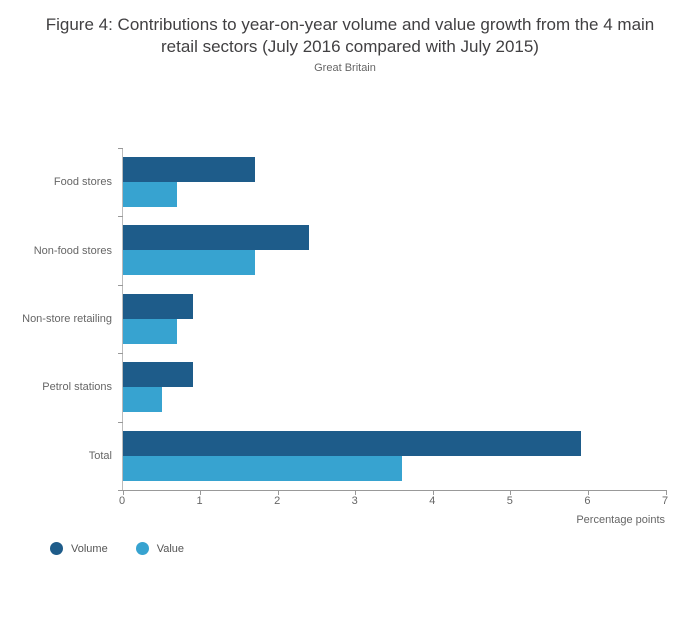 Image resolution: width=700 pixels, height=635 pixels. What do you see at coordinates (277, 501) in the screenshot?
I see `x-axis-tick-label: 2` at bounding box center [277, 501].